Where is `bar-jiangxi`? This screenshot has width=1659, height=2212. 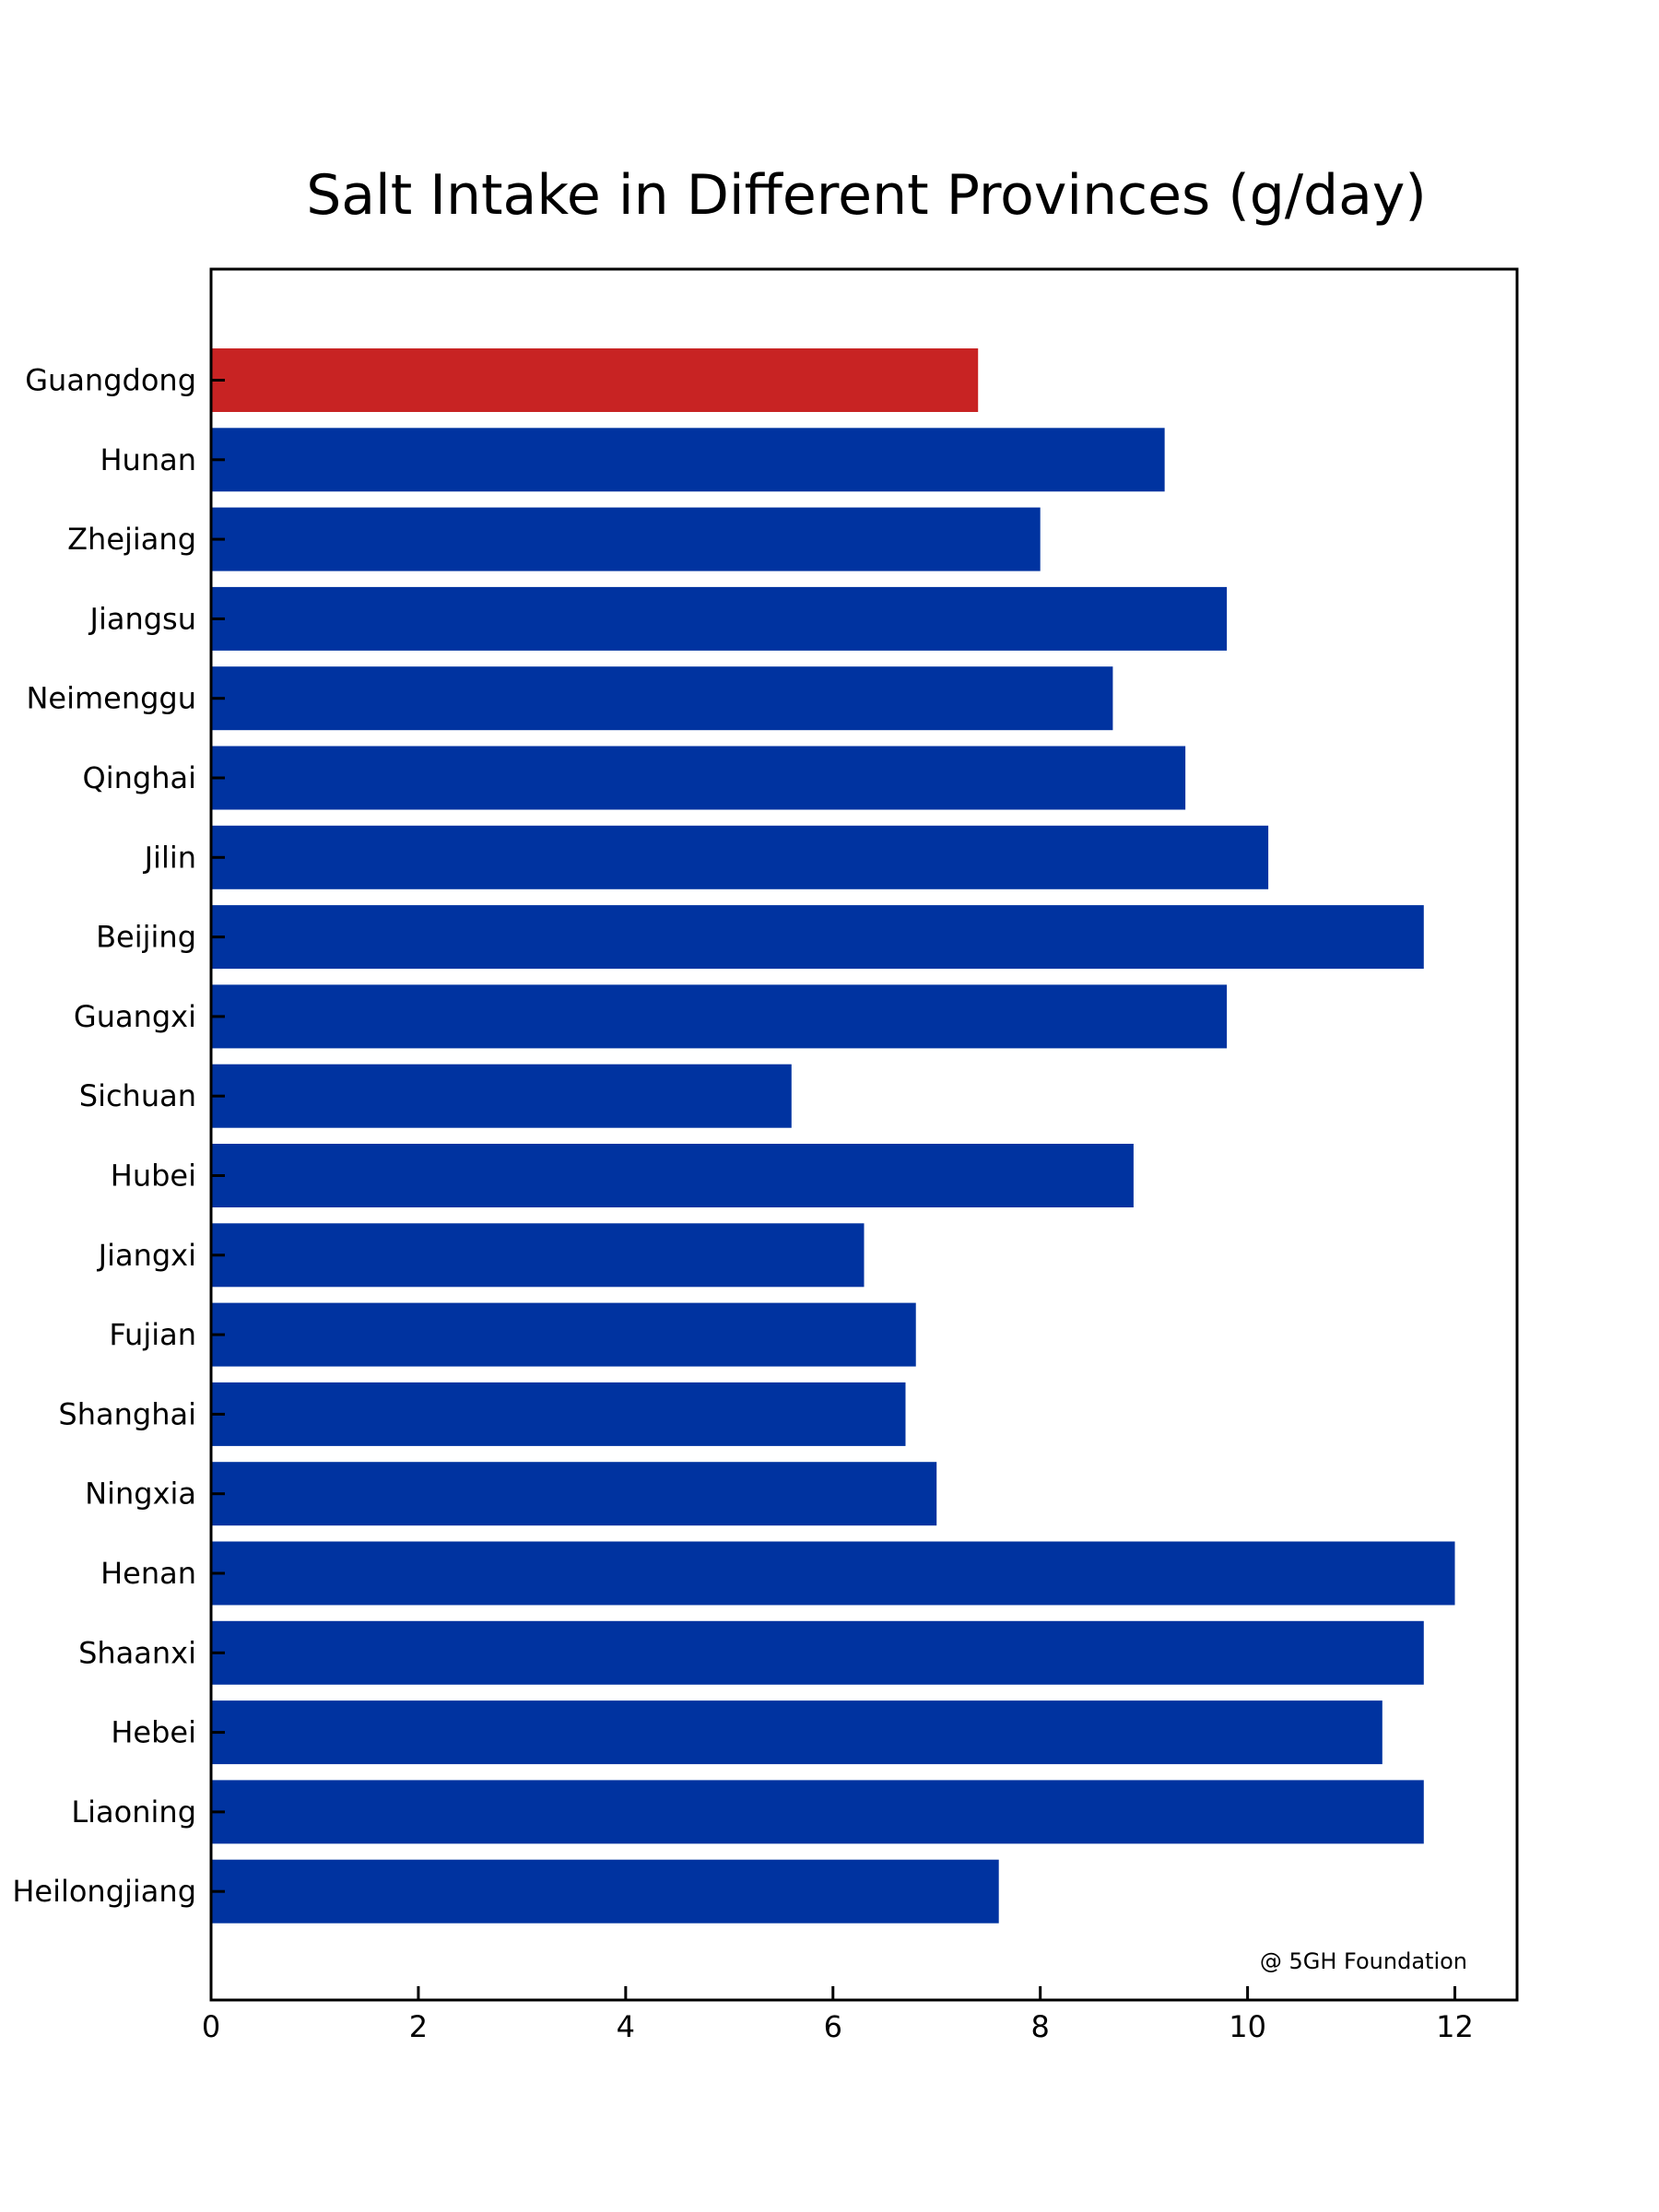
bar-jiangxi is located at coordinates (538, 1255).